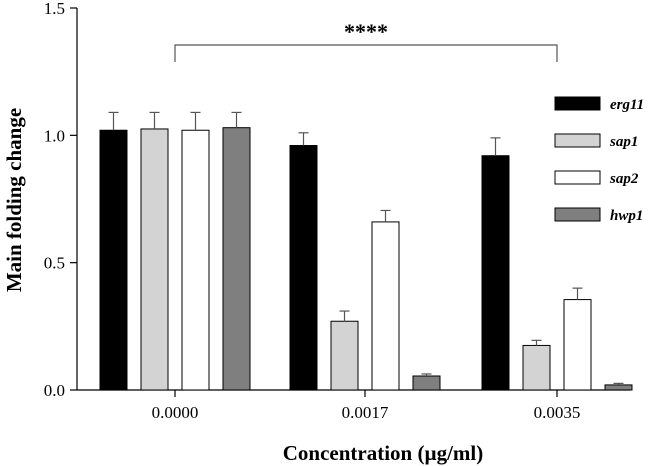 The image size is (653, 466). What do you see at coordinates (495, 273) in the screenshot?
I see `bar-erg11-0.0035` at bounding box center [495, 273].